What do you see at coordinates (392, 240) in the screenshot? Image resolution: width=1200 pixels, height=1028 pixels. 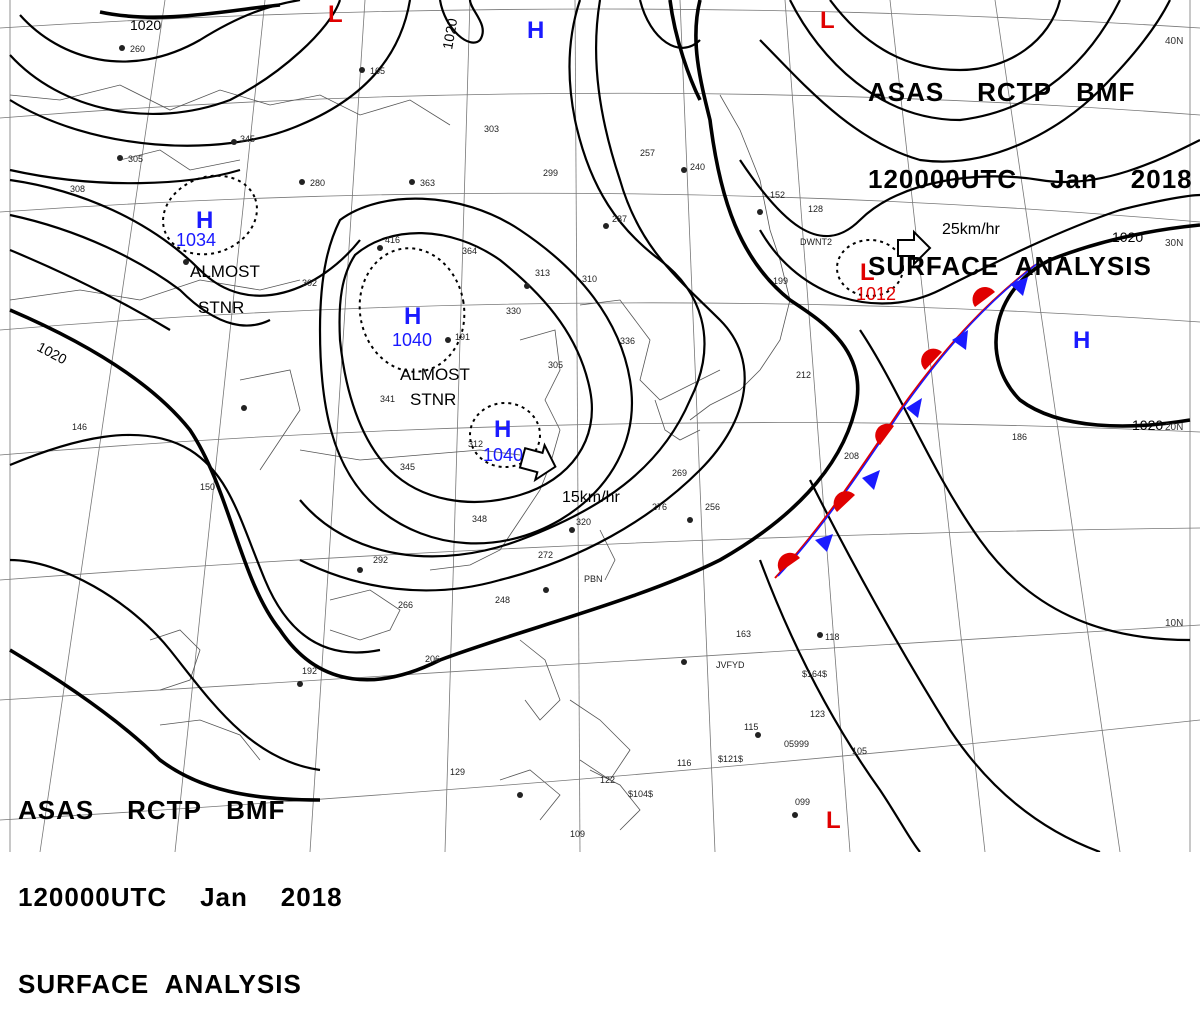 I see `svg-text: 416` at bounding box center [392, 240].